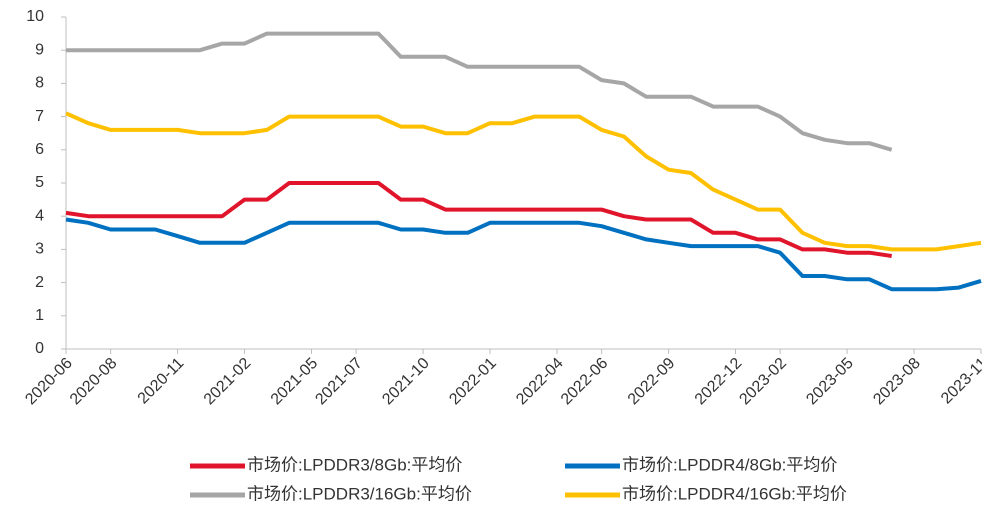 The width and height of the screenshot is (982, 506). Describe the element at coordinates (39, 83) in the screenshot. I see `y-tick-label: 8` at that location.